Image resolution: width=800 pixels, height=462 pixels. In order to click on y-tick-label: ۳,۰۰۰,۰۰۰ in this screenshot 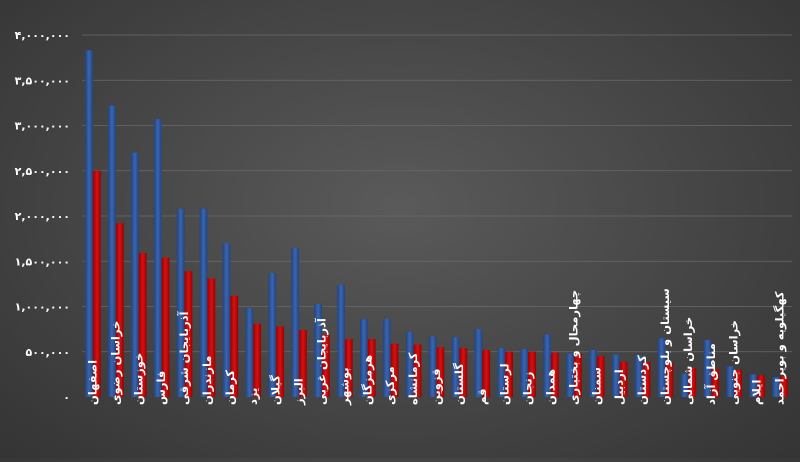, I will do `click(42, 126)`.